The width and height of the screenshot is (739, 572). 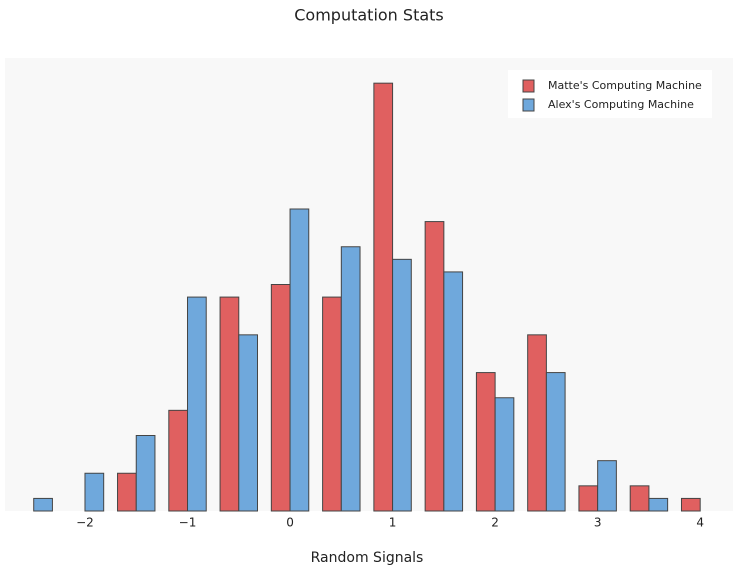 What do you see at coordinates (393, 523) in the screenshot?
I see `x-tick-label: 1` at bounding box center [393, 523].